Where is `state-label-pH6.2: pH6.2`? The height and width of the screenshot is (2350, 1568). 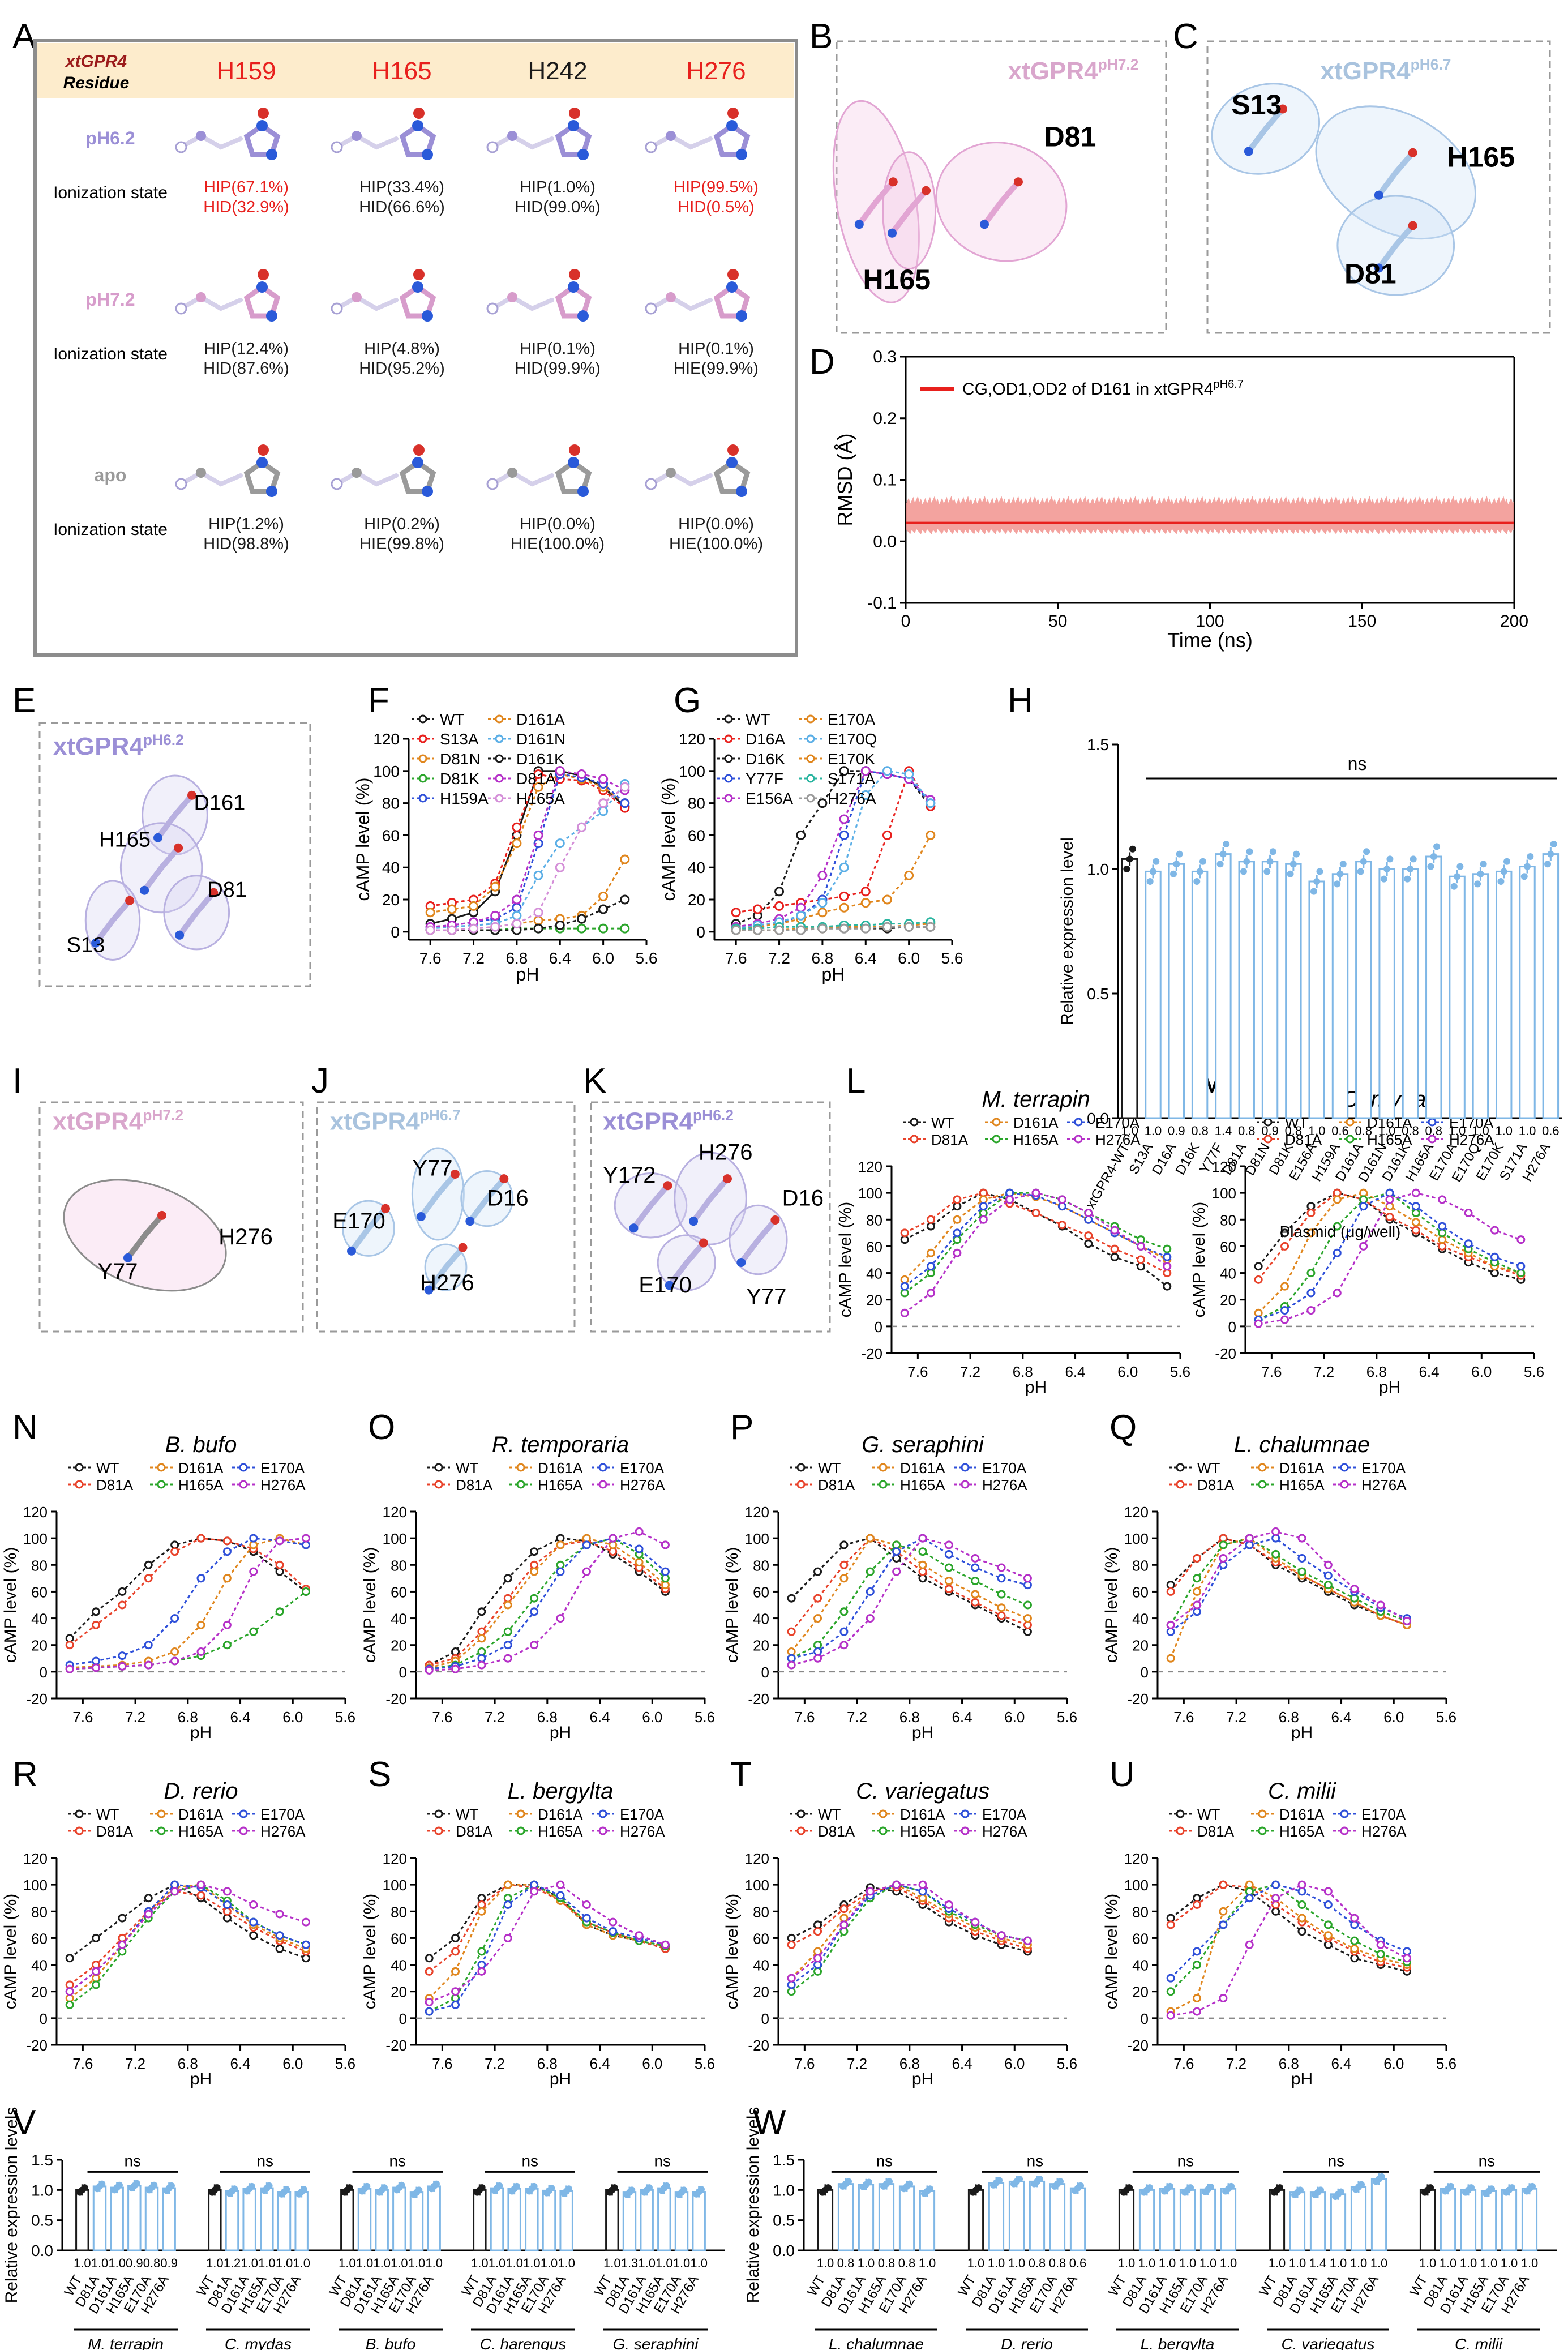
state-label-pH6.2: pH6.2 is located at coordinates (110, 138).